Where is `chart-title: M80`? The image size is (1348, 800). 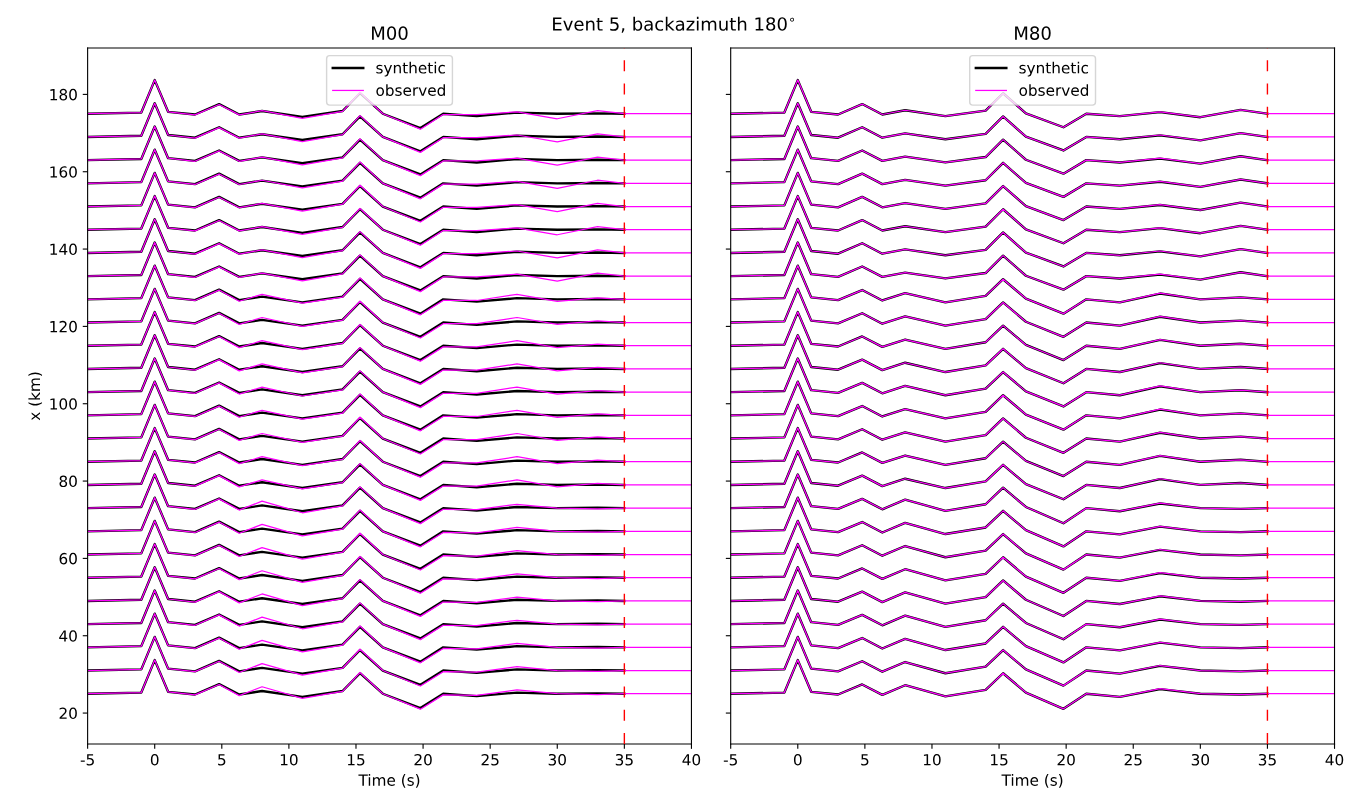
chart-title: M80 is located at coordinates (1033, 33).